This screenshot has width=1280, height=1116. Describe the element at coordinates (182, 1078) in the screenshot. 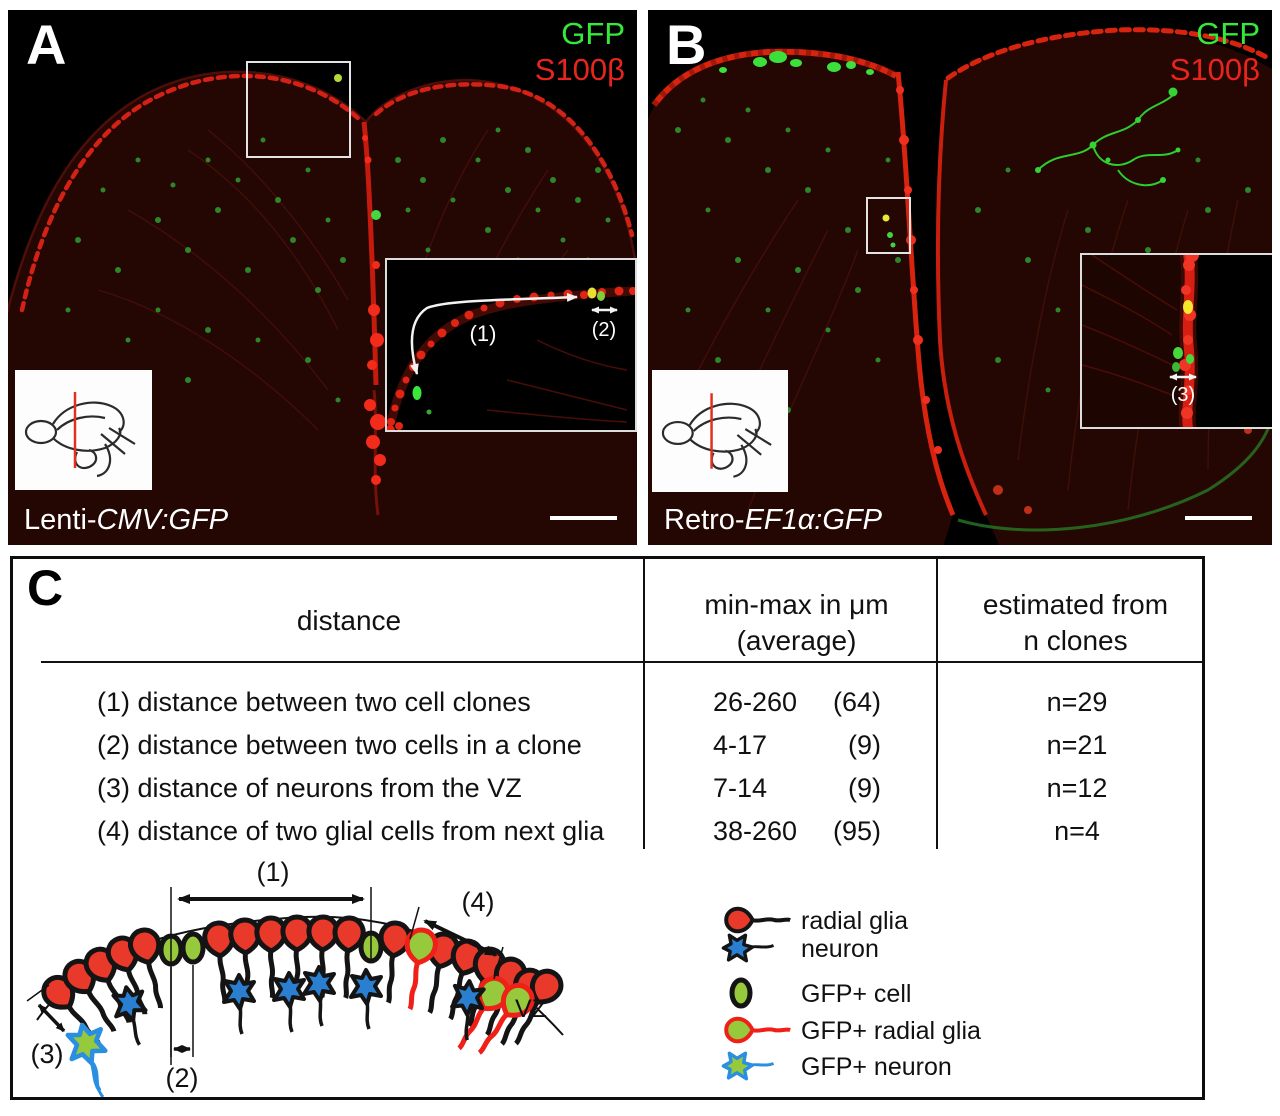

I see `diagram-ann2: (2)` at that location.